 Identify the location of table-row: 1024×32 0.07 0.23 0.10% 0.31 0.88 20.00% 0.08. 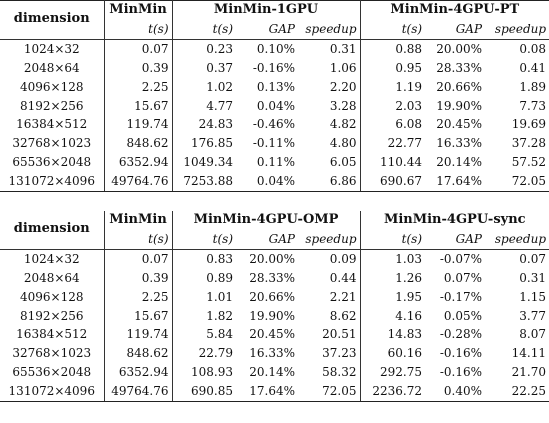
(274, 48).